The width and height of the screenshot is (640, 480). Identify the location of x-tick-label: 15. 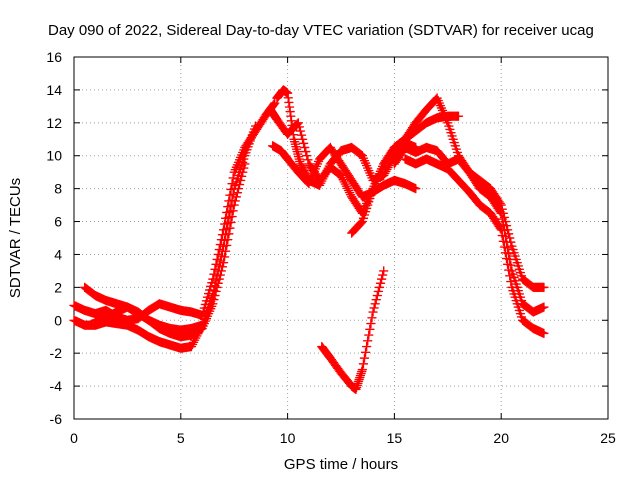
(395, 438).